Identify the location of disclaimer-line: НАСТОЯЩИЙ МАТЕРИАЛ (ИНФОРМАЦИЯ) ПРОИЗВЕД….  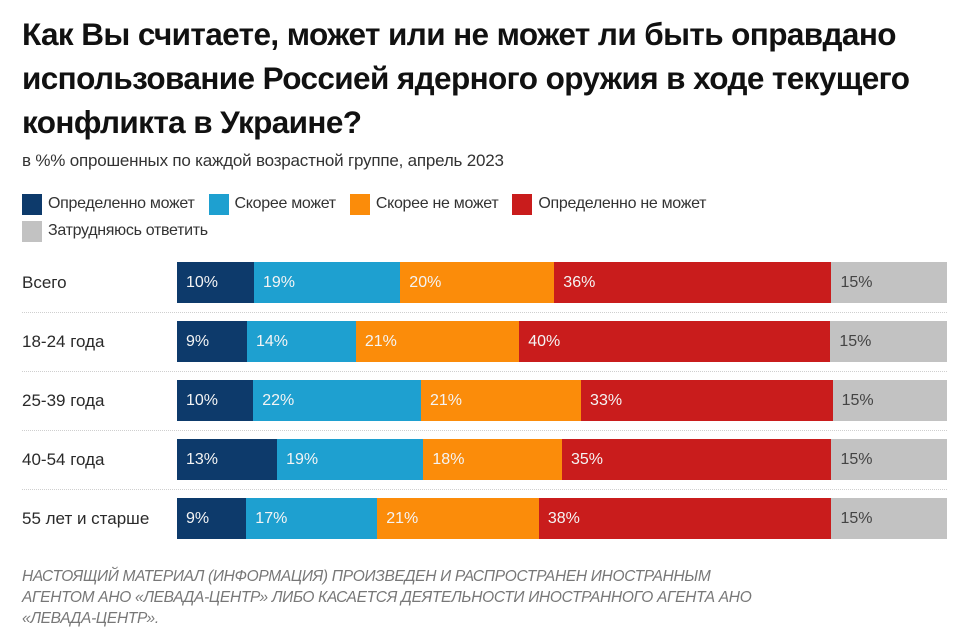
(366, 576).